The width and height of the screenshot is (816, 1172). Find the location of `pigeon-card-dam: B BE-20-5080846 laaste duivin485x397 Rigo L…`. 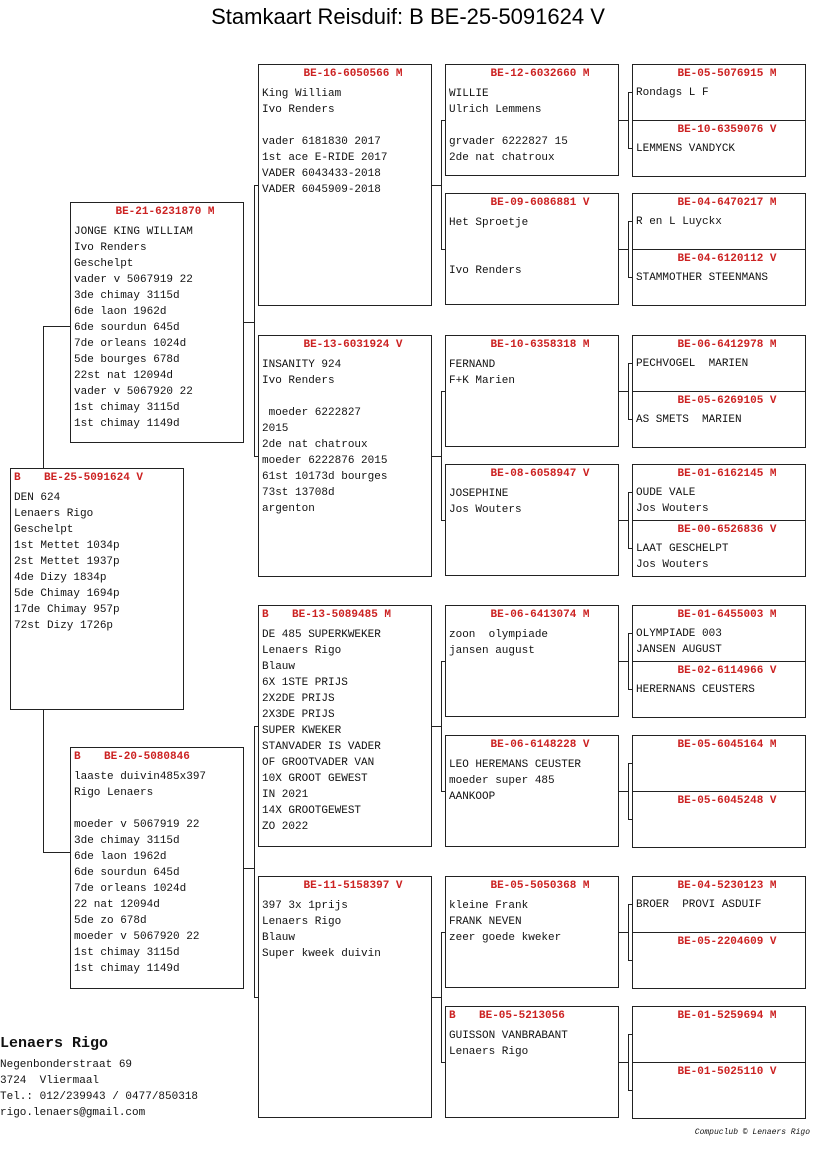

pigeon-card-dam: B BE-20-5080846 laaste duivin485x397 Rigo L… is located at coordinates (157, 868).